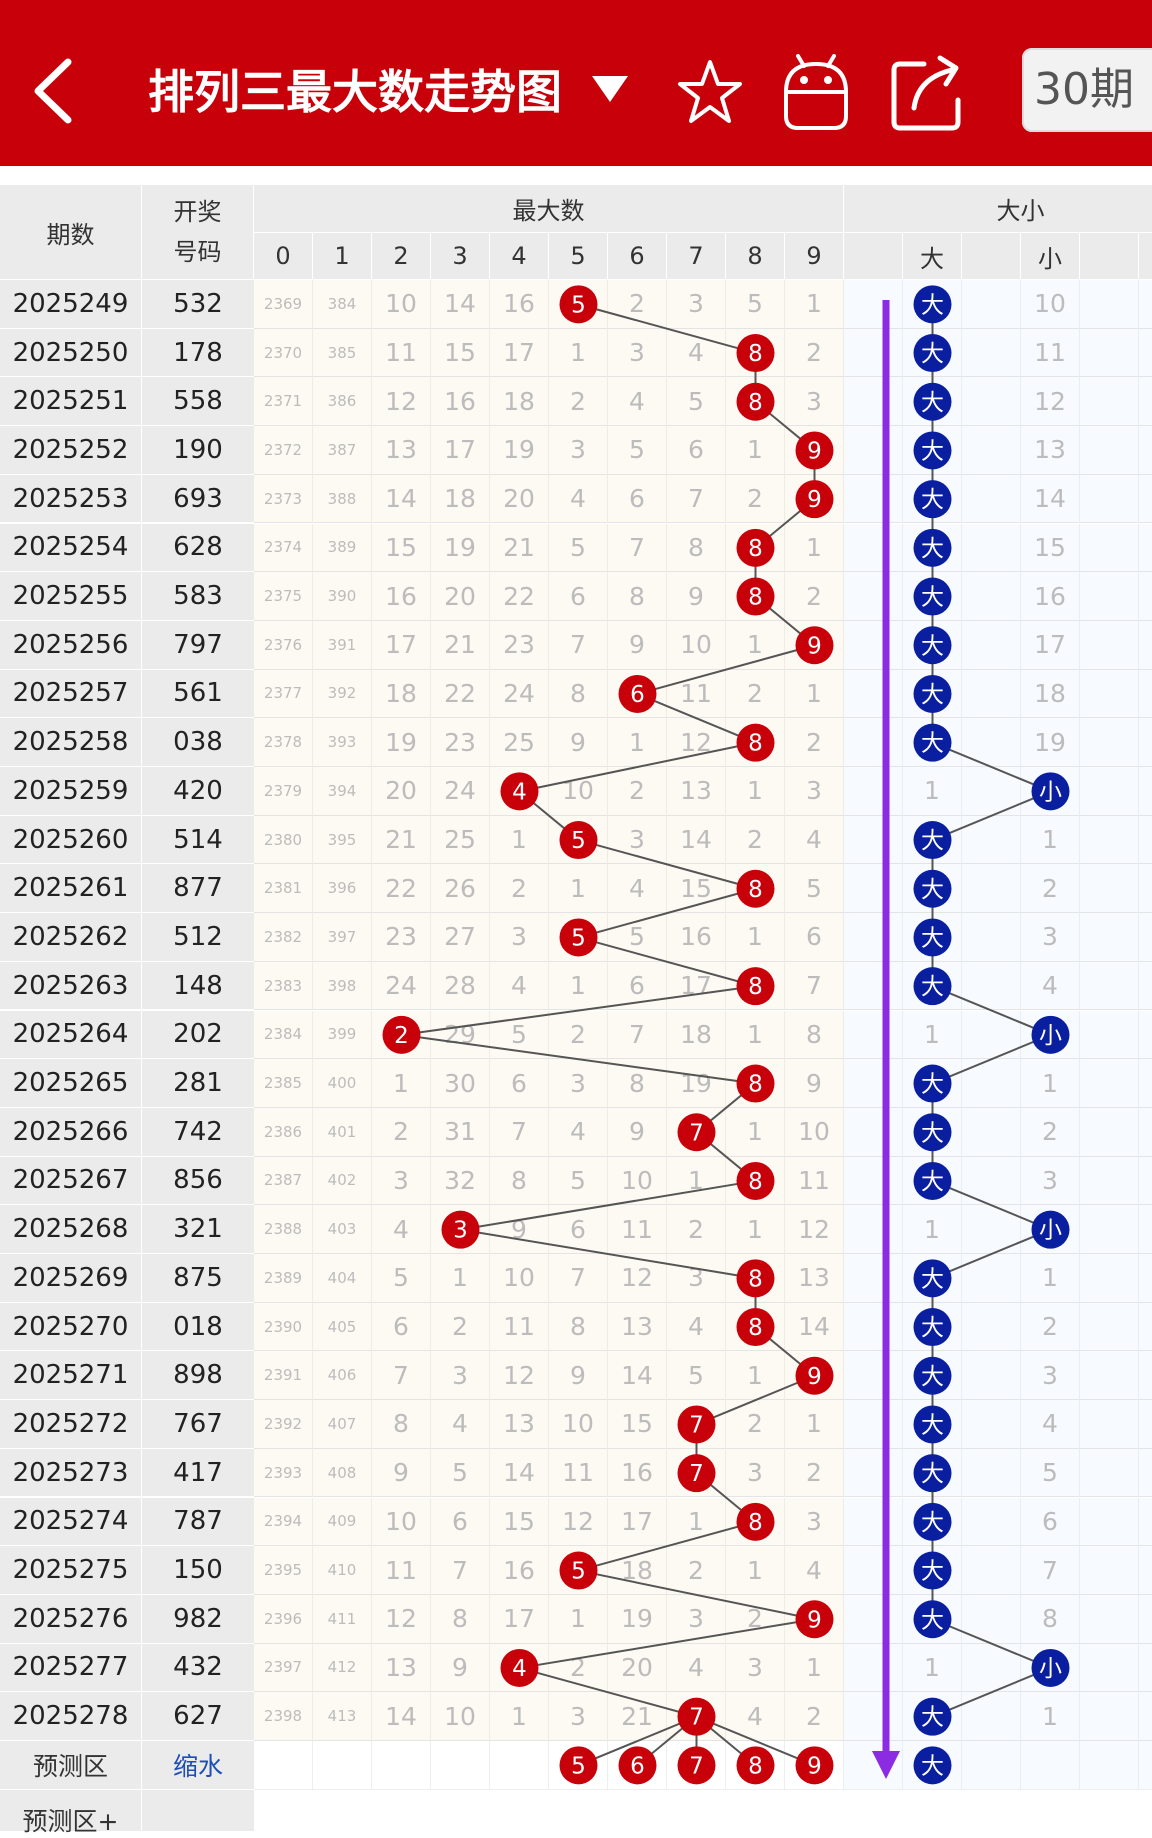 Image resolution: width=1152 pixels, height=1838 pixels. Describe the element at coordinates (696, 1035) in the screenshot. I see `miss-cell: 18` at that location.